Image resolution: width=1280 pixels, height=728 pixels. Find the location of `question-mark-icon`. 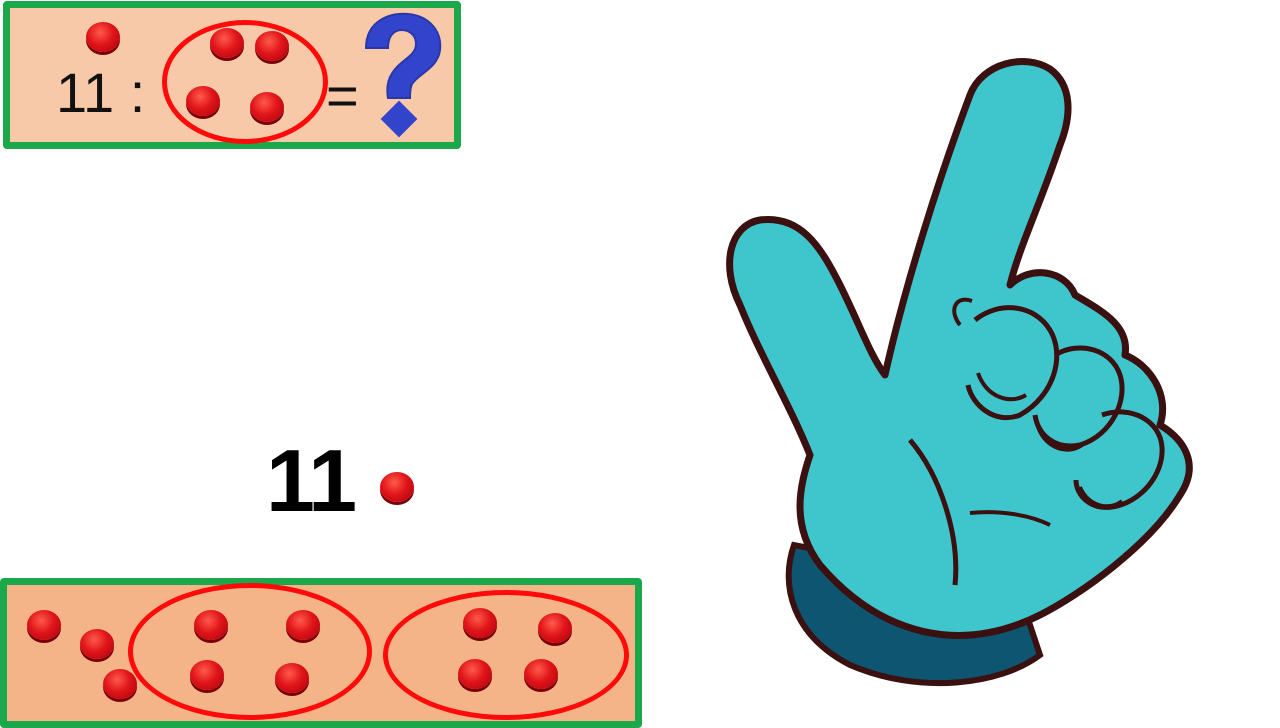

question-mark-icon is located at coordinates (403, 75).